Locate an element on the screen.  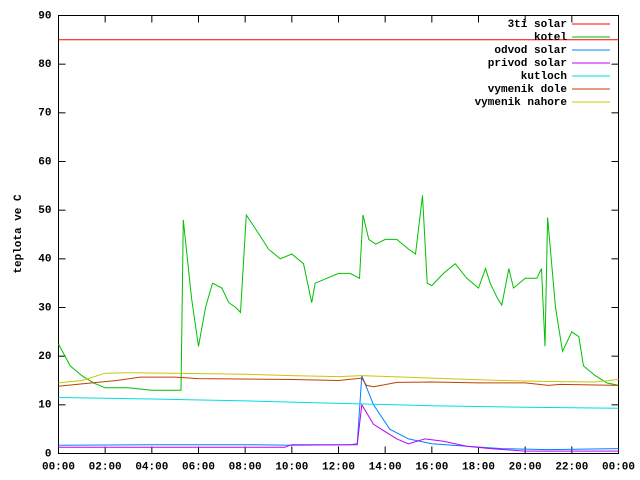
x-tick-label: 16:00 is located at coordinates (431, 467).